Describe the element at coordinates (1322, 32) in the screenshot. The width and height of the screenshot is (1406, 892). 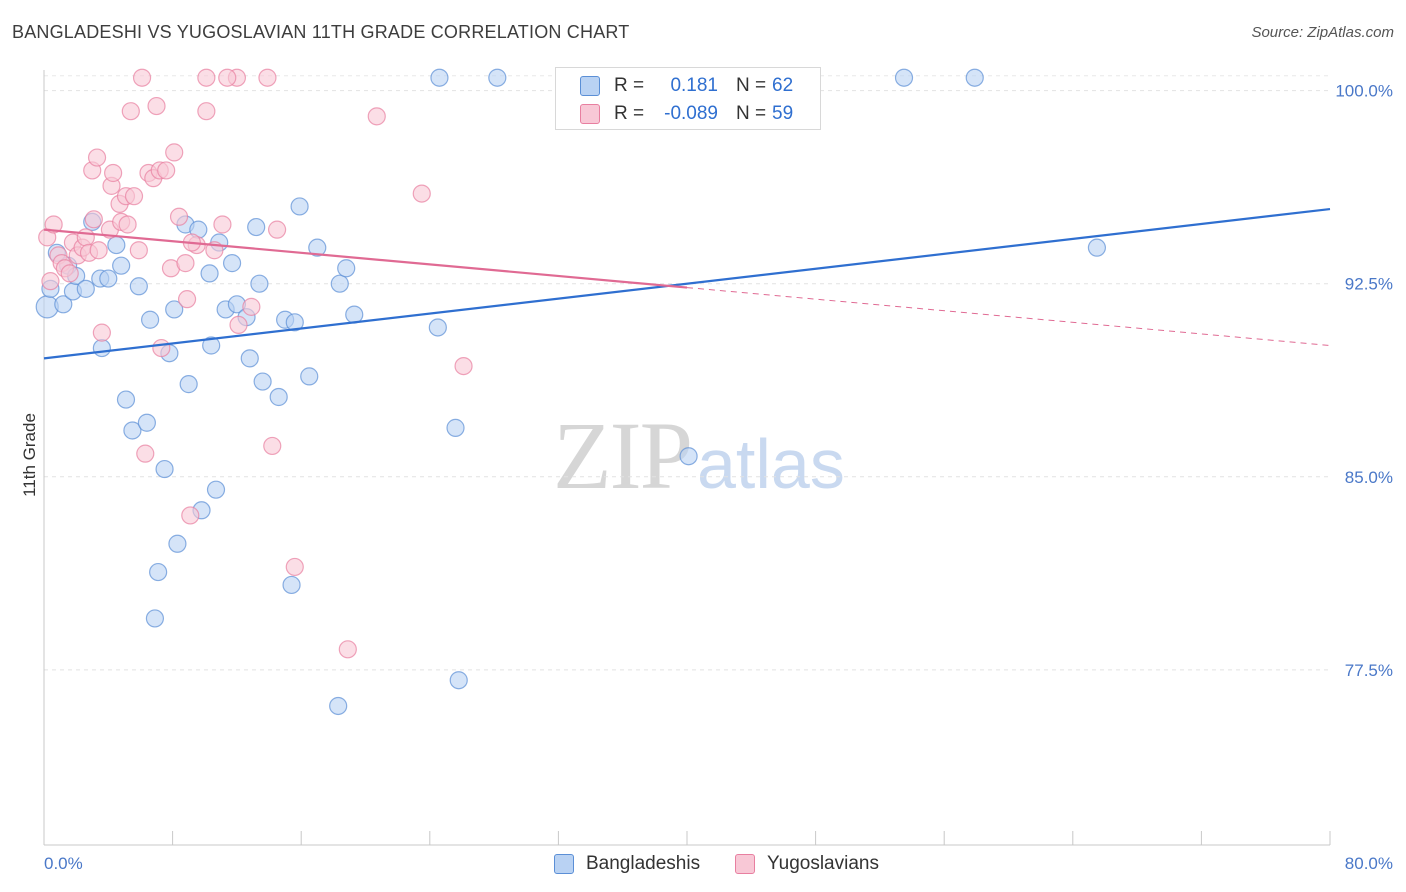
I see `source-credit: Source: ZipAtlas.com` at that location.